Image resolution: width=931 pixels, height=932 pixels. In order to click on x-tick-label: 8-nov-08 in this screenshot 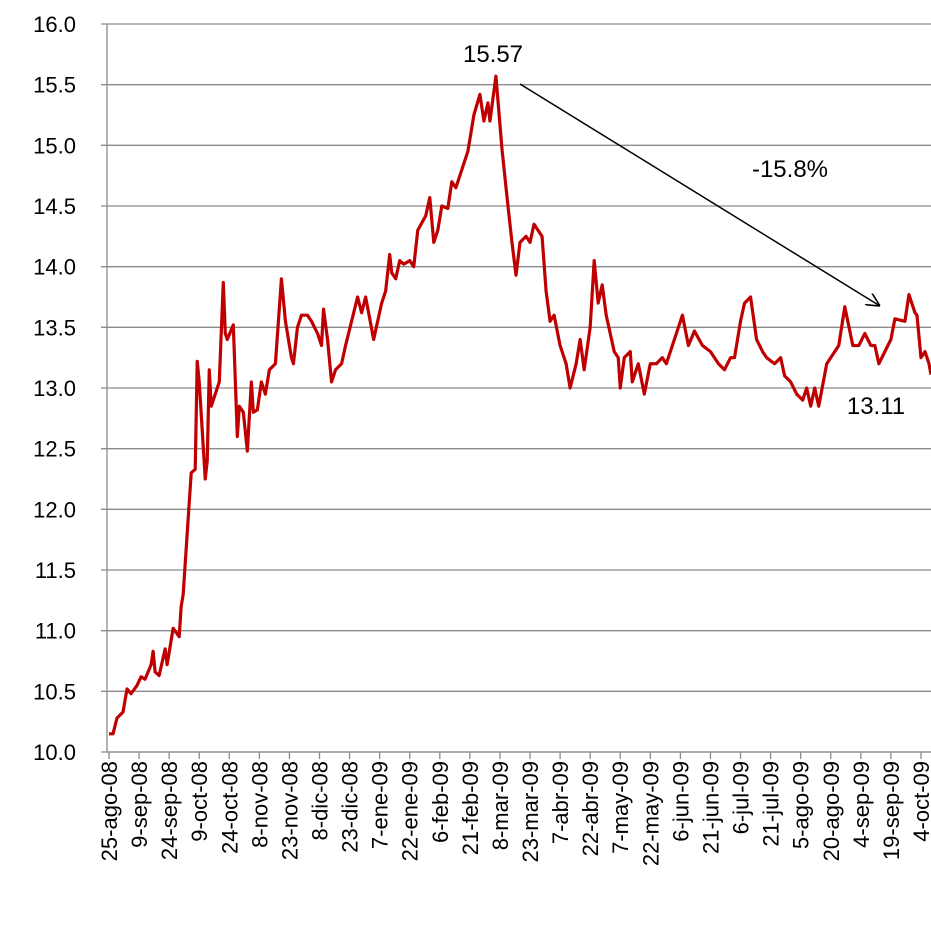, I will do `click(259, 804)`.